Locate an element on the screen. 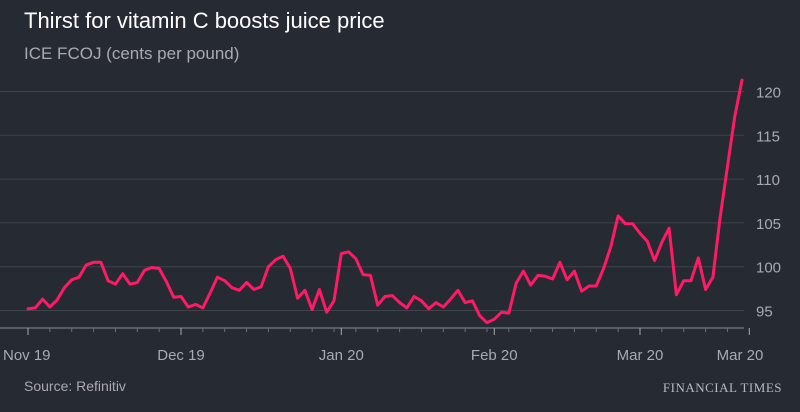 The height and width of the screenshot is (412, 800). y-tick-label: 120 is located at coordinates (768, 93).